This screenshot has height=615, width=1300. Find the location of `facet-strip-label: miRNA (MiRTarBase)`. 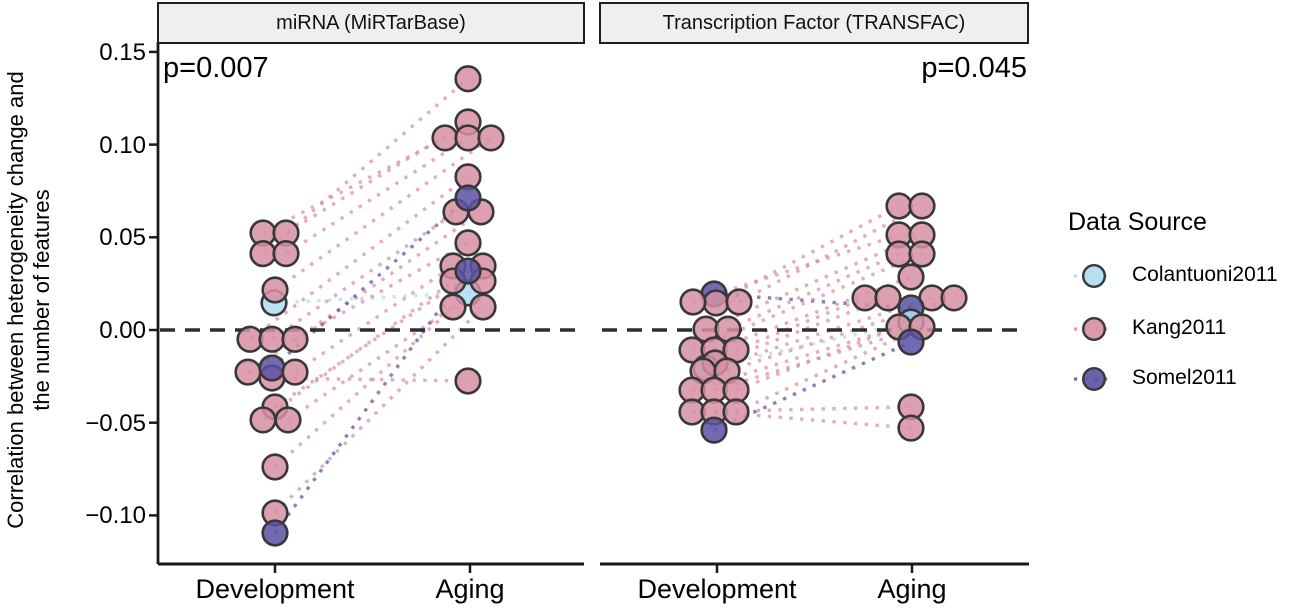

facet-strip-label: miRNA (MiRTarBase) is located at coordinates (371, 22).